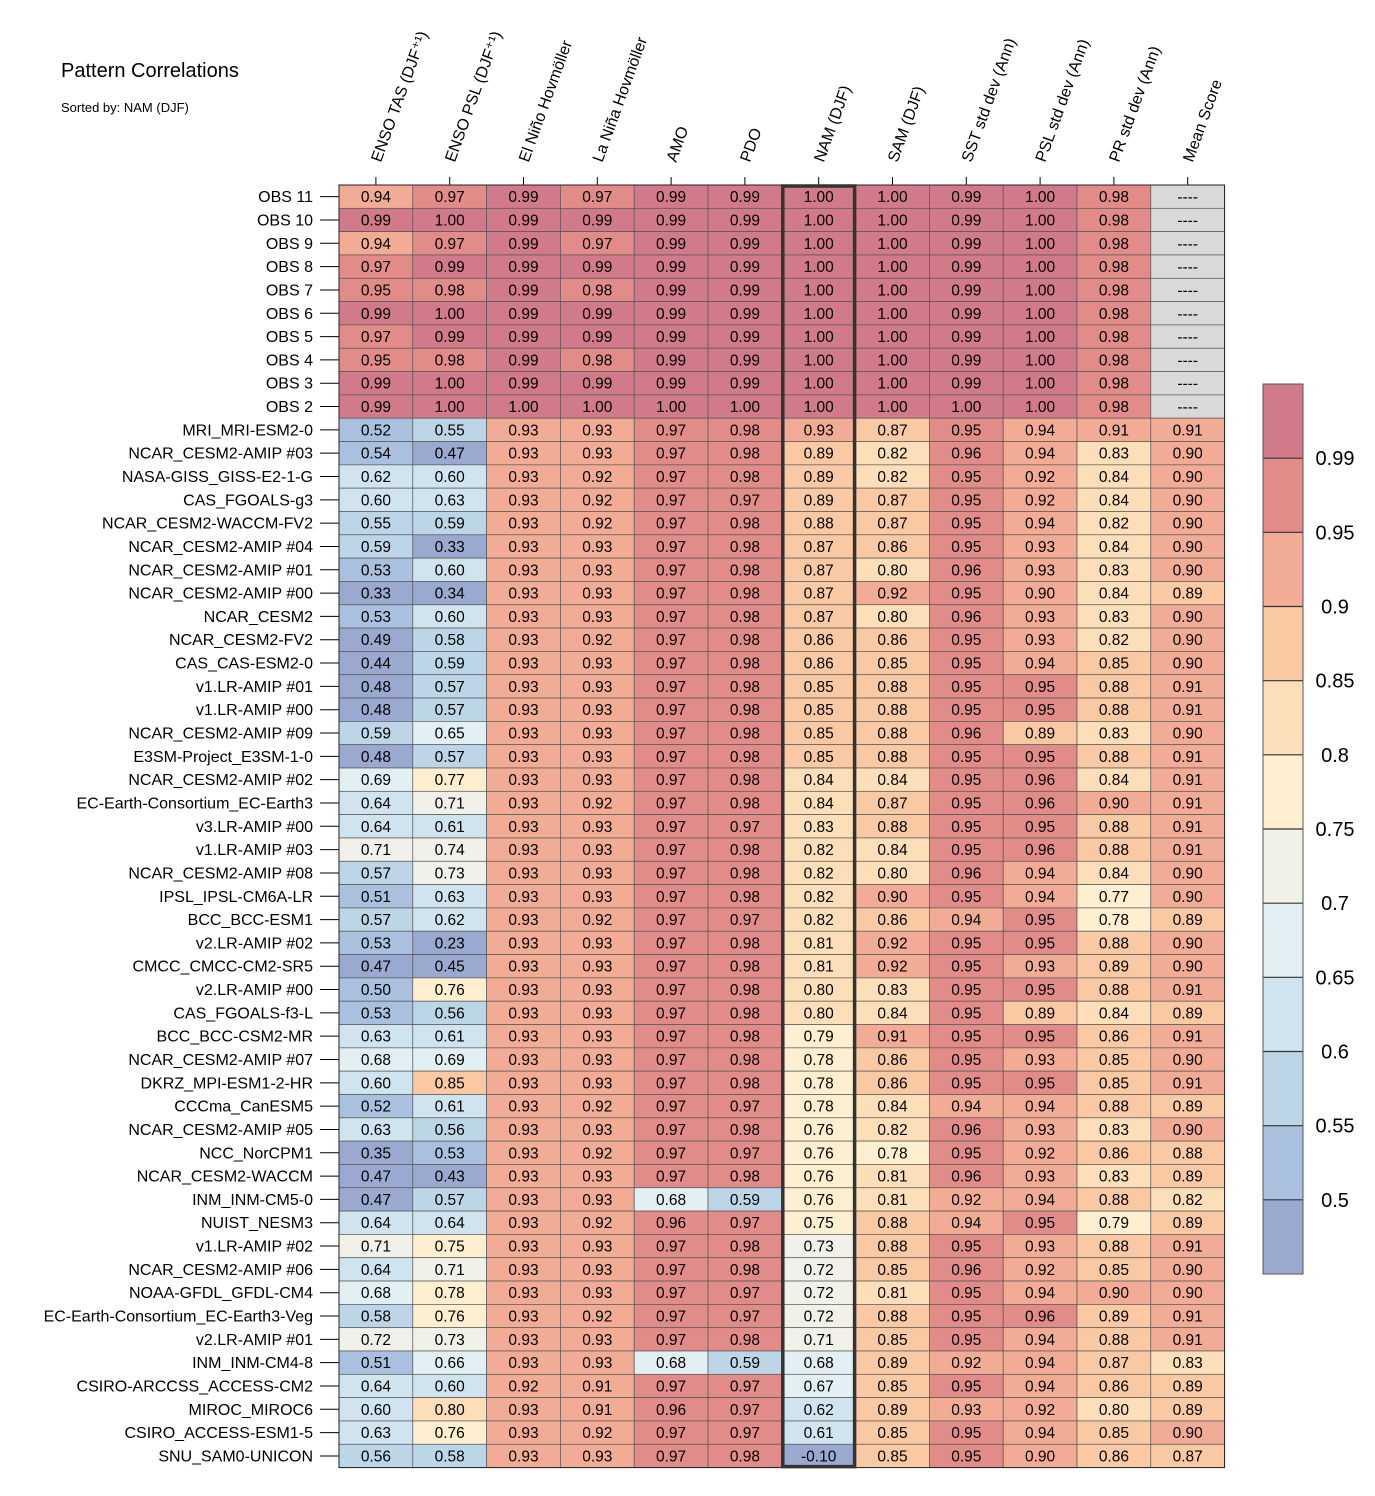 The height and width of the screenshot is (1496, 1375). What do you see at coordinates (194, 803) in the screenshot?
I see `row-label: EC-Earth-Consortium_EC-Earth3` at bounding box center [194, 803].